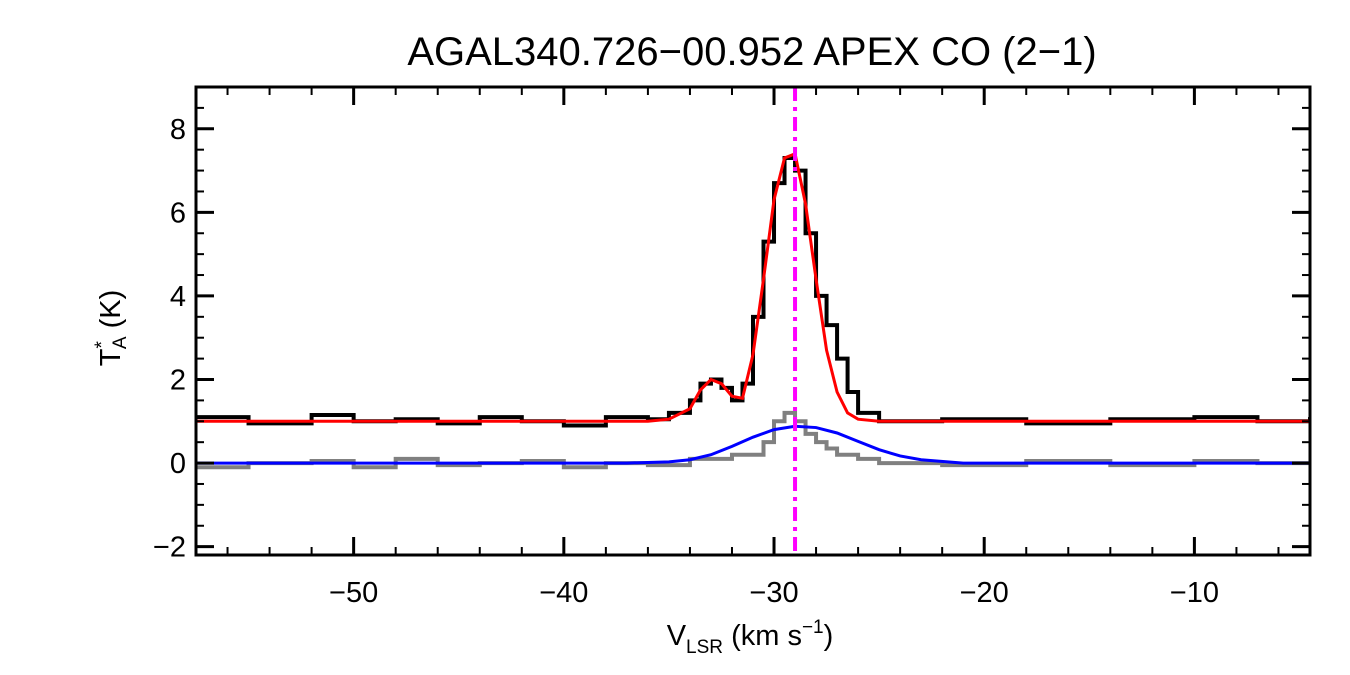 This screenshot has height=675, width=1350. Describe the element at coordinates (773, 593) in the screenshot. I see `x-tick-label: −30` at that location.